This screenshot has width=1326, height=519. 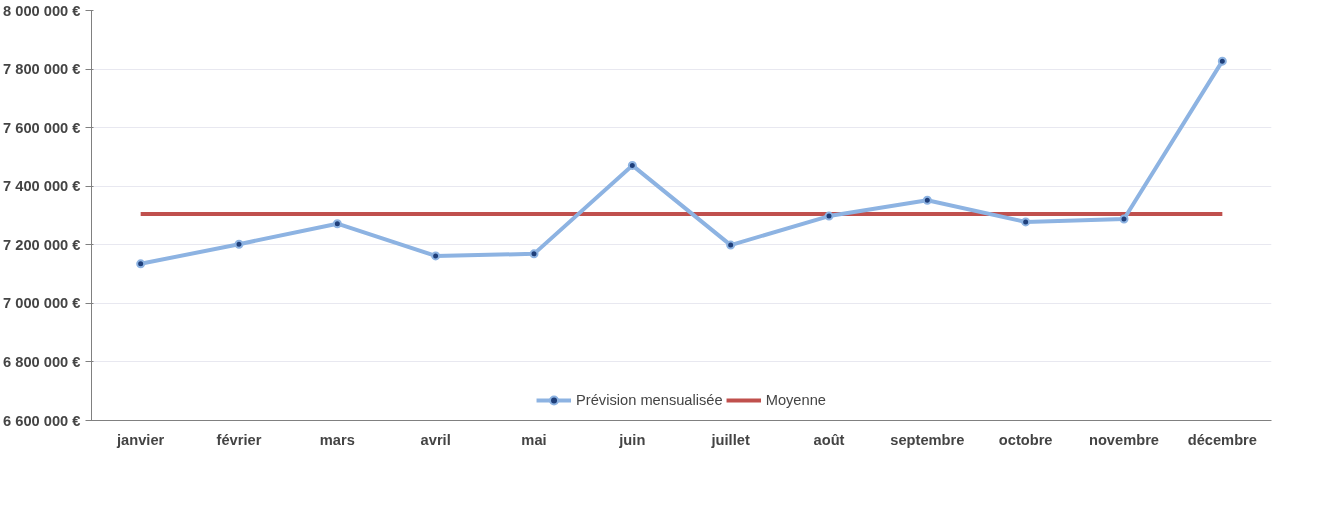 What do you see at coordinates (42, 69) in the screenshot?
I see `y-tick-label: 7 800 000 €` at bounding box center [42, 69].